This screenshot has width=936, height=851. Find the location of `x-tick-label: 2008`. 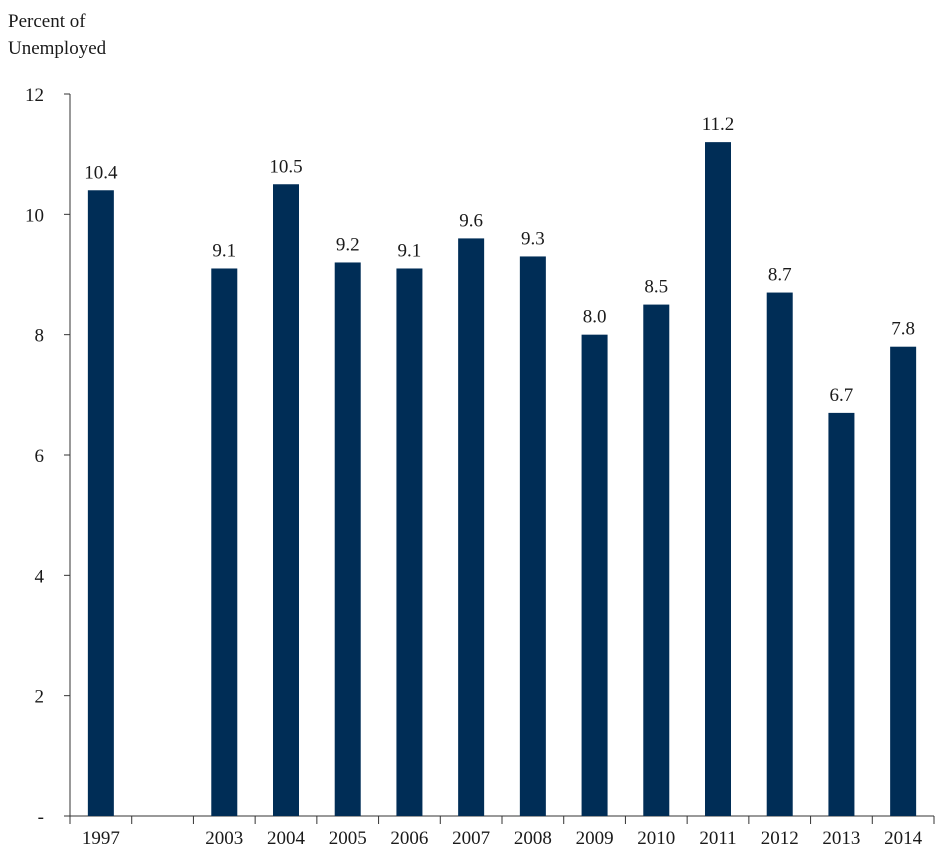

x-tick-label: 2008 is located at coordinates (533, 838).